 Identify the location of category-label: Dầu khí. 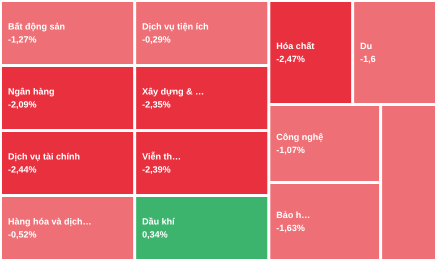
(159, 221).